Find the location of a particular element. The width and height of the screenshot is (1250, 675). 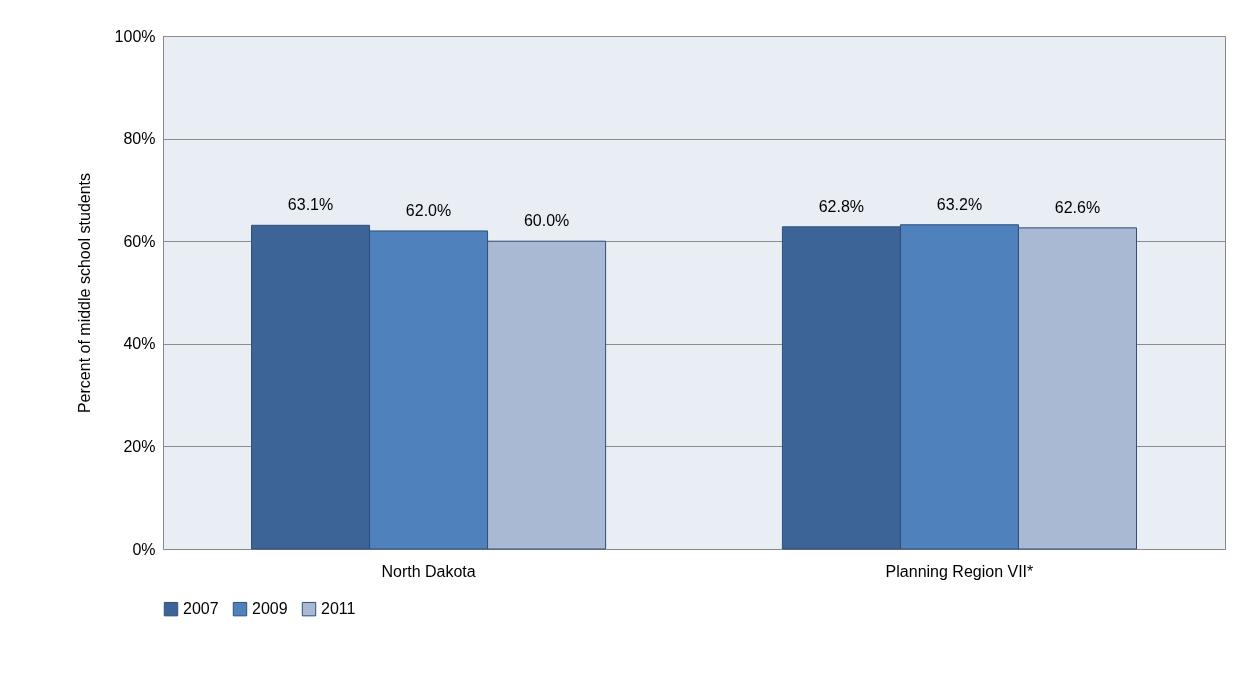

data-label: 62.6% is located at coordinates (1077, 207).